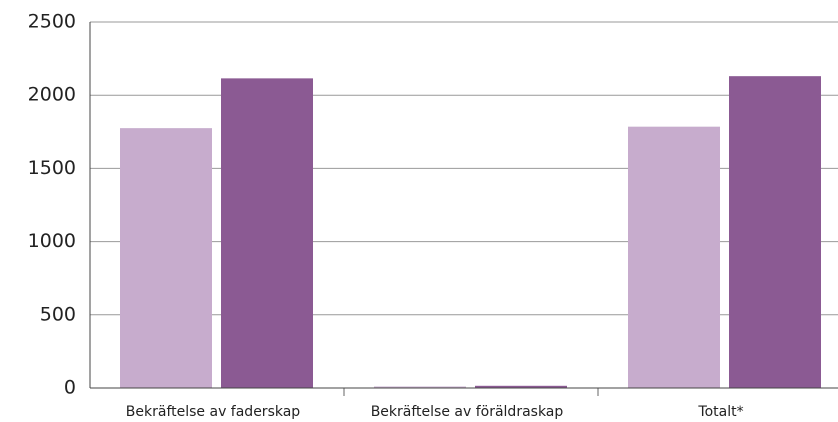 The width and height of the screenshot is (838, 422). I want to click on y-tick-label: 500, so click(58, 314).